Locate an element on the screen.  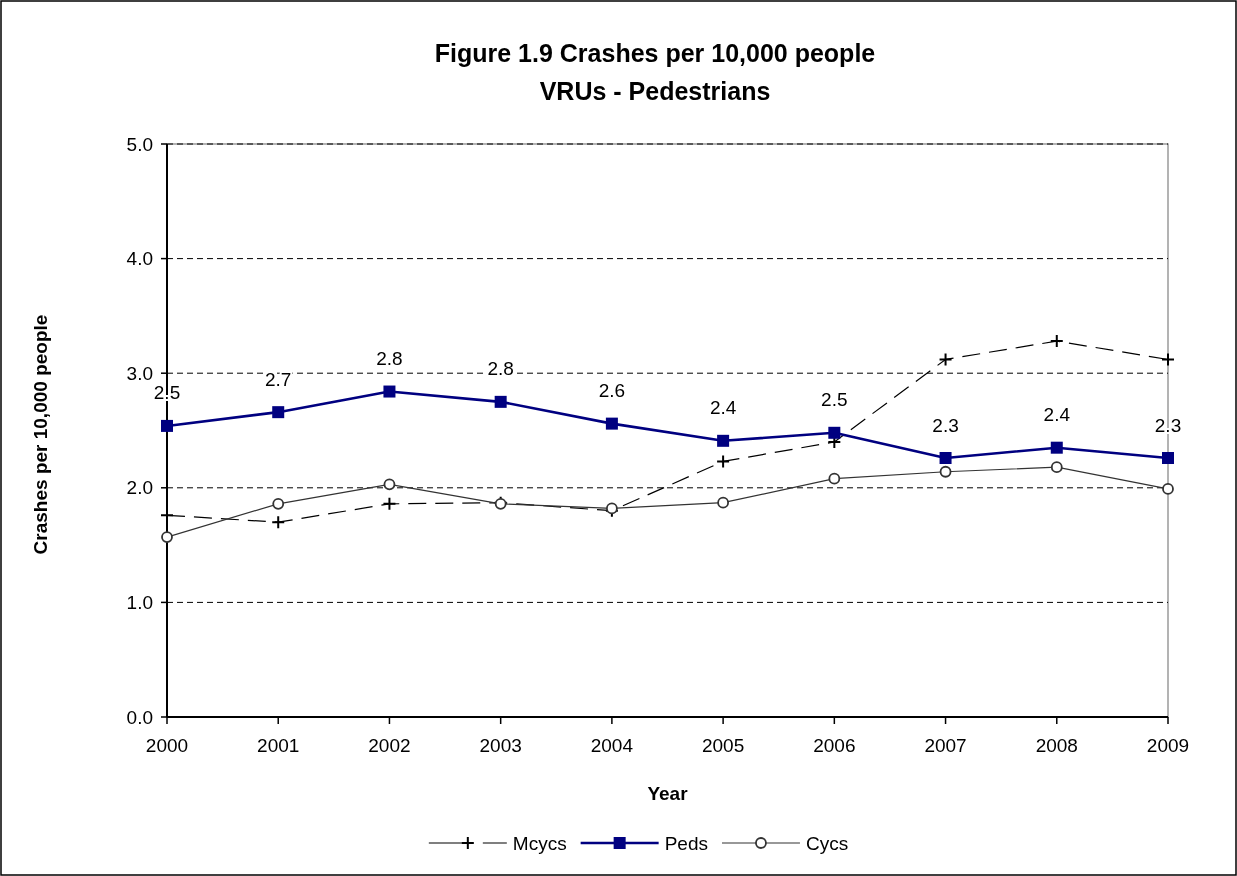
x-tick-label: 2004 is located at coordinates (612, 745).